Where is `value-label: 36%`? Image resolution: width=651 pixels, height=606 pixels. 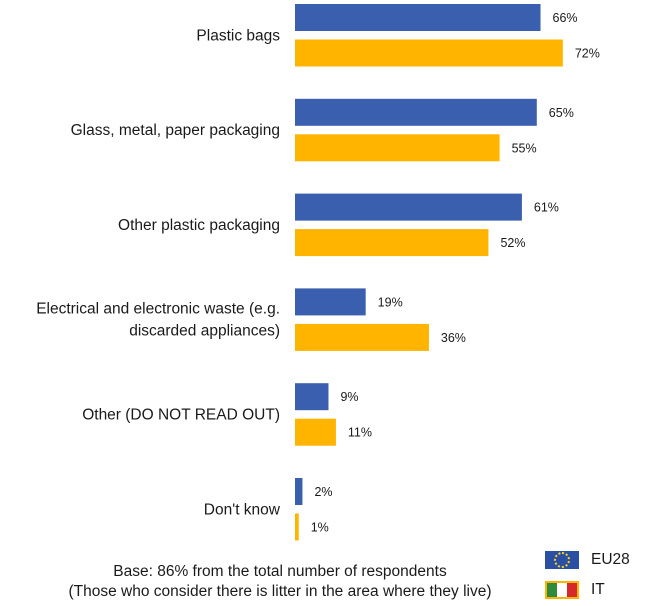 value-label: 36% is located at coordinates (453, 338).